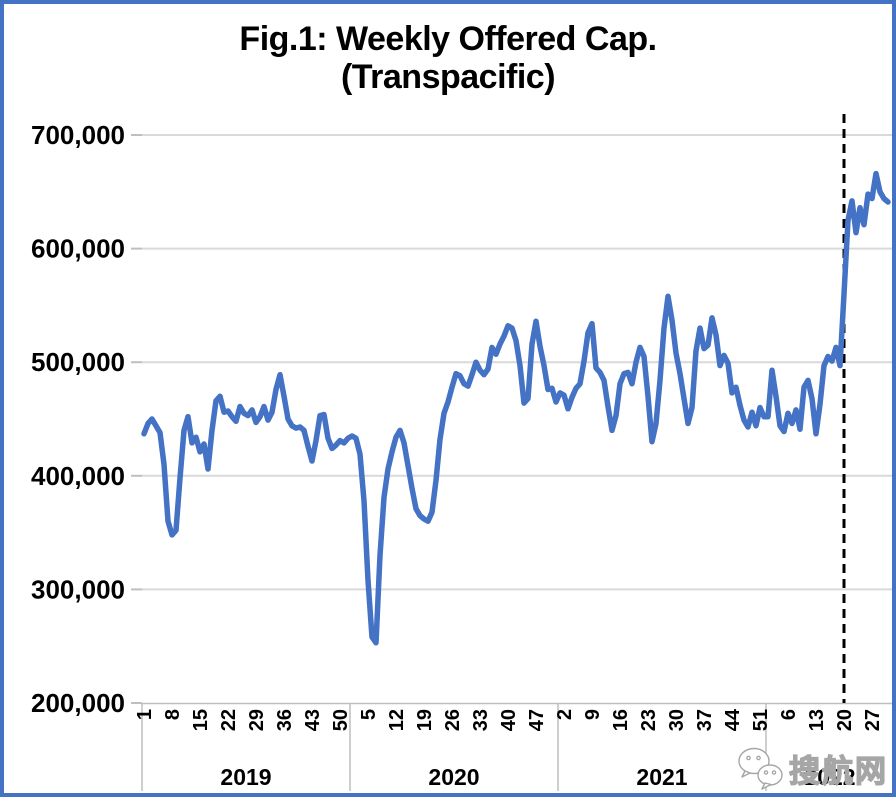  Describe the element at coordinates (78, 249) in the screenshot. I see `y-axis-tick-label: 600,000` at that location.